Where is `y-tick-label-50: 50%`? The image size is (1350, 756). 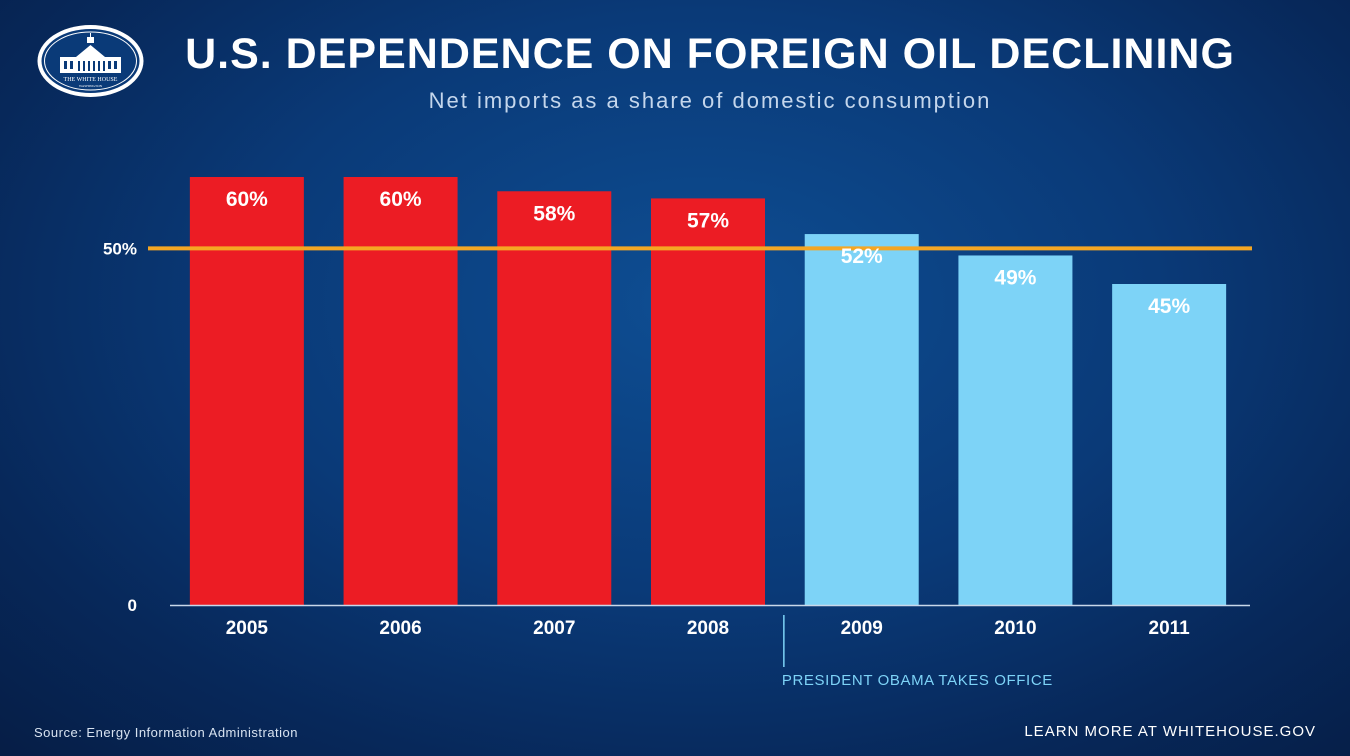
y-tick-label-50: 50% is located at coordinates (120, 248).